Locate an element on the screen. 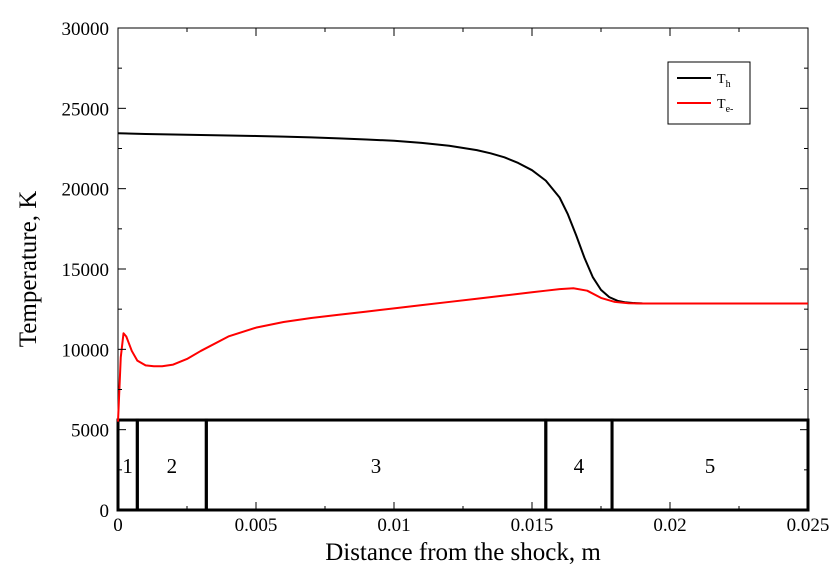 The width and height of the screenshot is (837, 575). y-tick-label: 20000 is located at coordinates (86, 190).